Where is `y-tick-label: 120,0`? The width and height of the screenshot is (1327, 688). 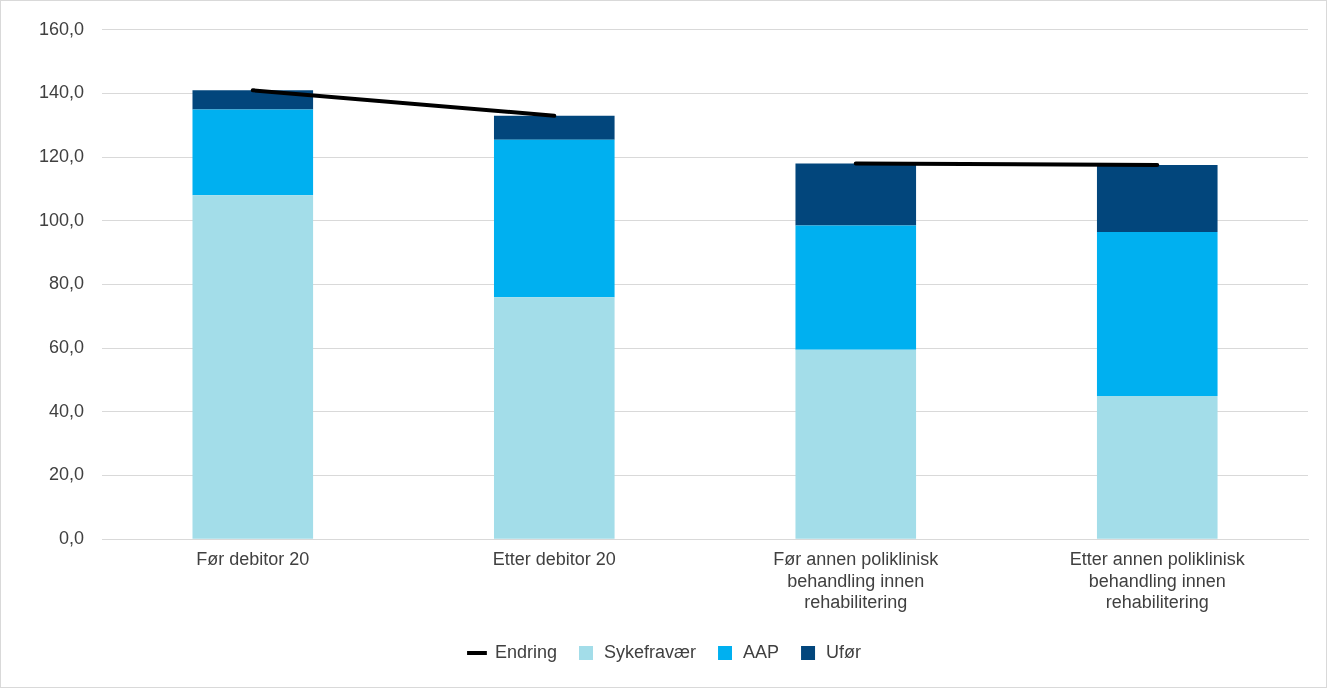
y-tick-label: 120,0 is located at coordinates (62, 156).